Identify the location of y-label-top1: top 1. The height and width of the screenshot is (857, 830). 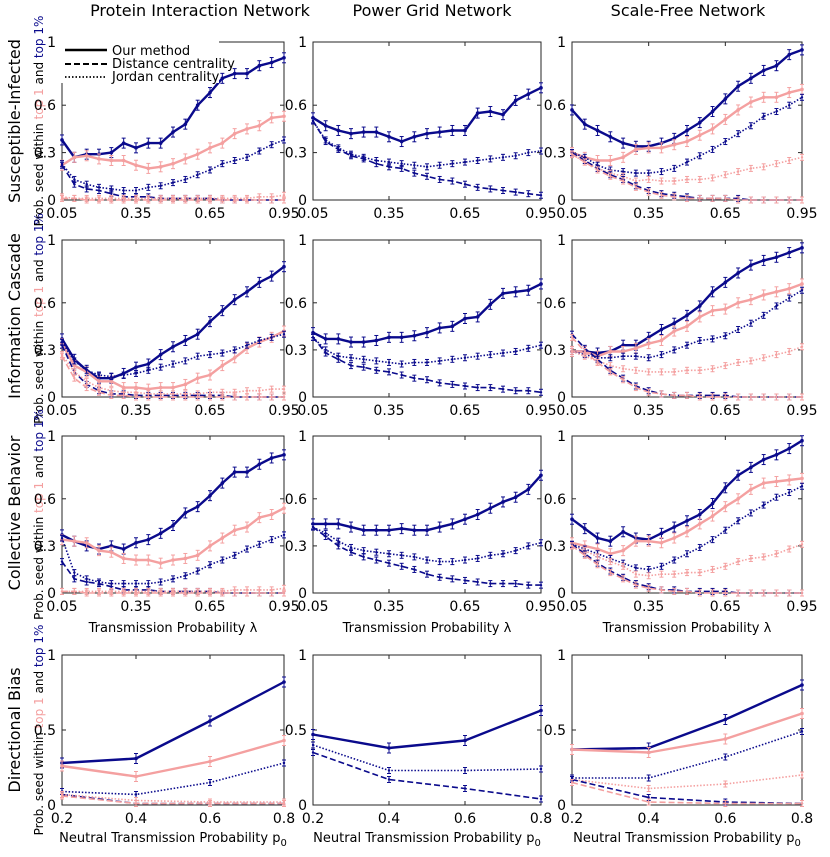
(39, 497).